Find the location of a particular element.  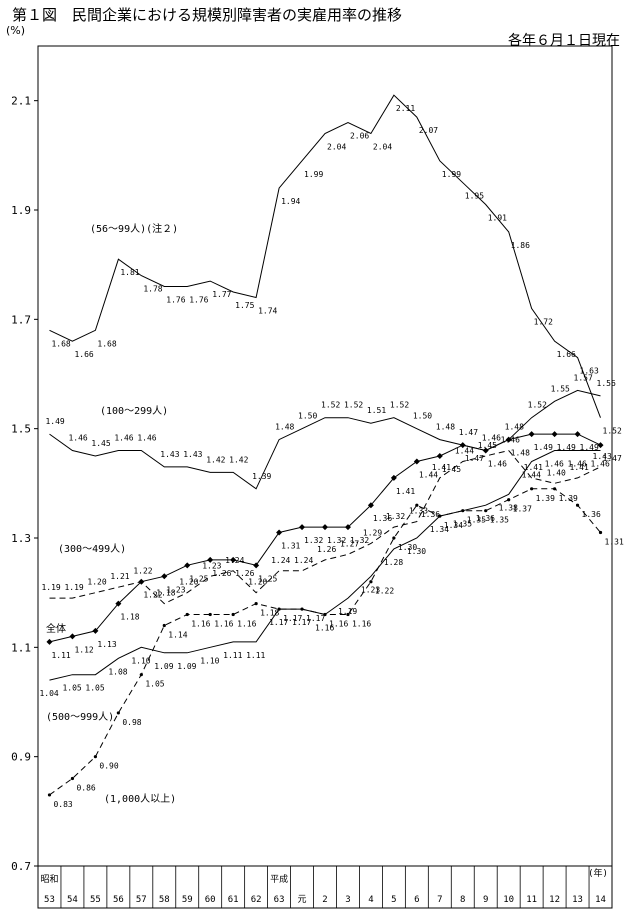

x-tick-label: 5 is located at coordinates (393, 900).